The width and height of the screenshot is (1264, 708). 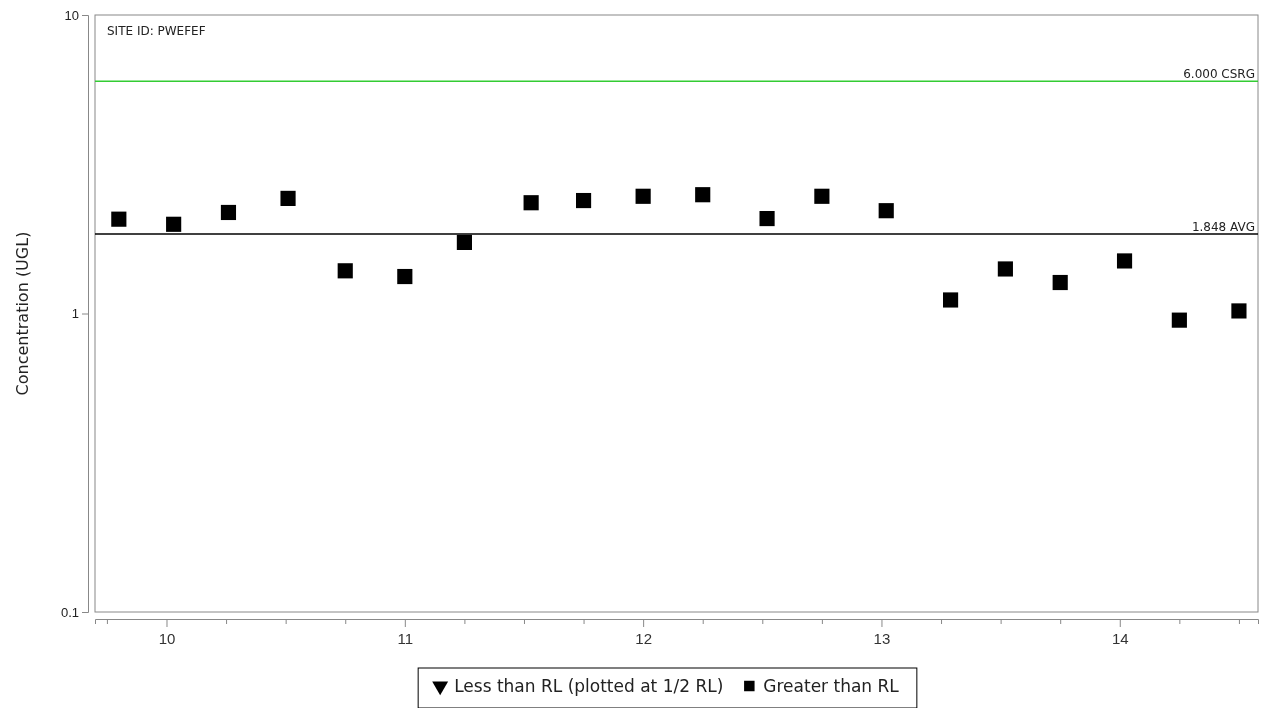 I want to click on legend-label: Greater than RL, so click(x=831, y=686).